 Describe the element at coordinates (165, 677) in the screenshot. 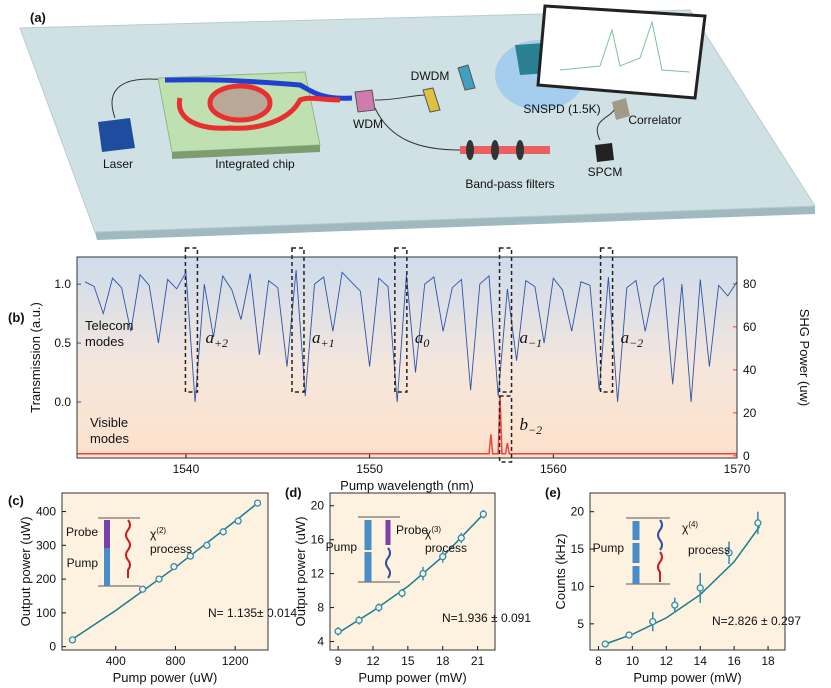

I see `x-axis-label: Pump power (uW)` at that location.